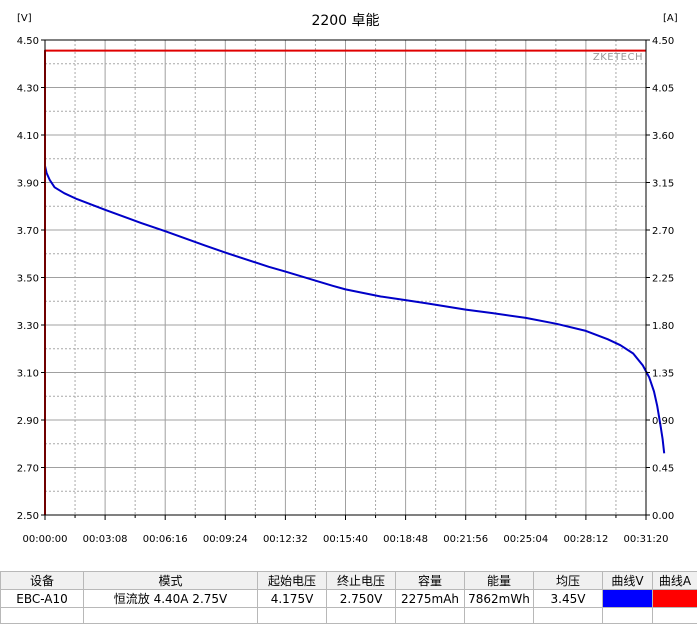  I want to click on right-tick-label: 1.35, so click(663, 374).